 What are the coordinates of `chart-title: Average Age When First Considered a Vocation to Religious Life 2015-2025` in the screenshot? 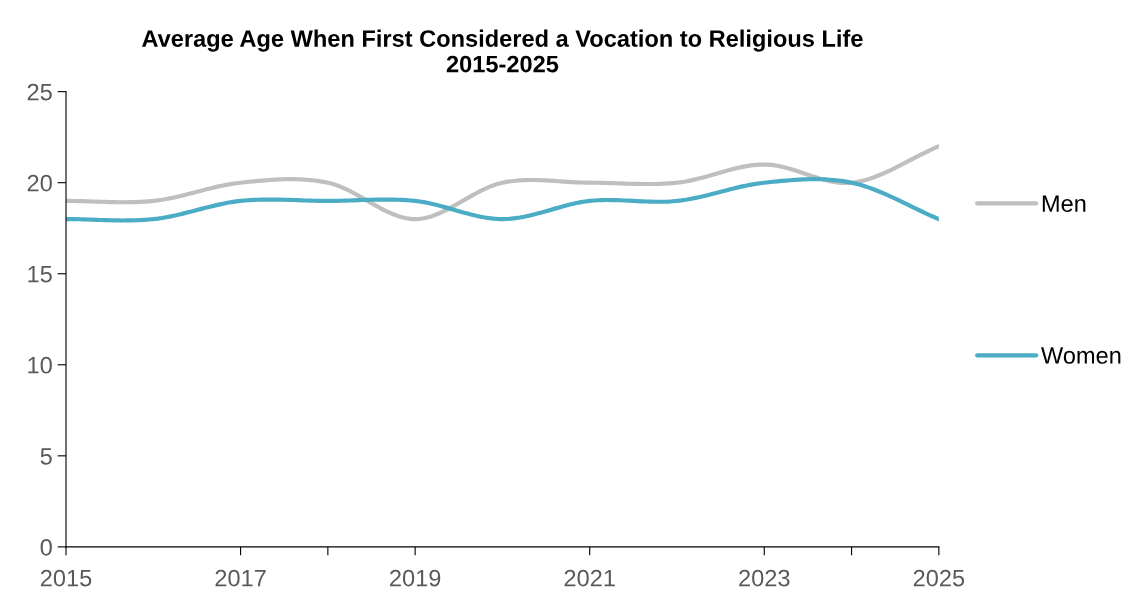 It's located at (502, 51).